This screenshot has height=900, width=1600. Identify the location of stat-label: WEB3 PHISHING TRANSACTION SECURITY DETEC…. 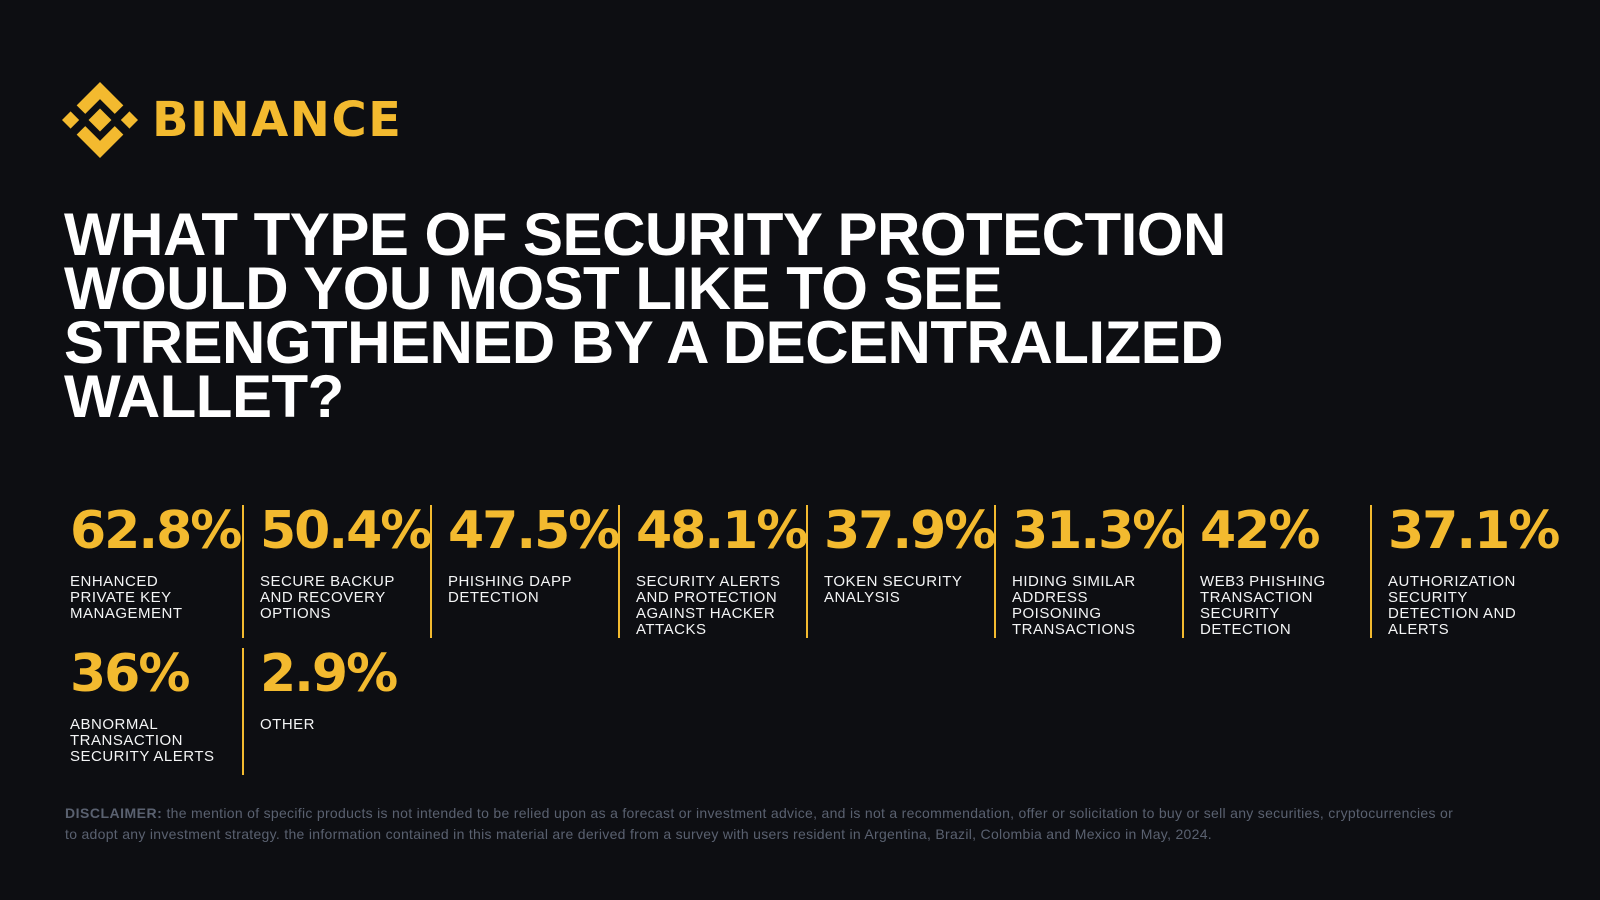
(1263, 605).